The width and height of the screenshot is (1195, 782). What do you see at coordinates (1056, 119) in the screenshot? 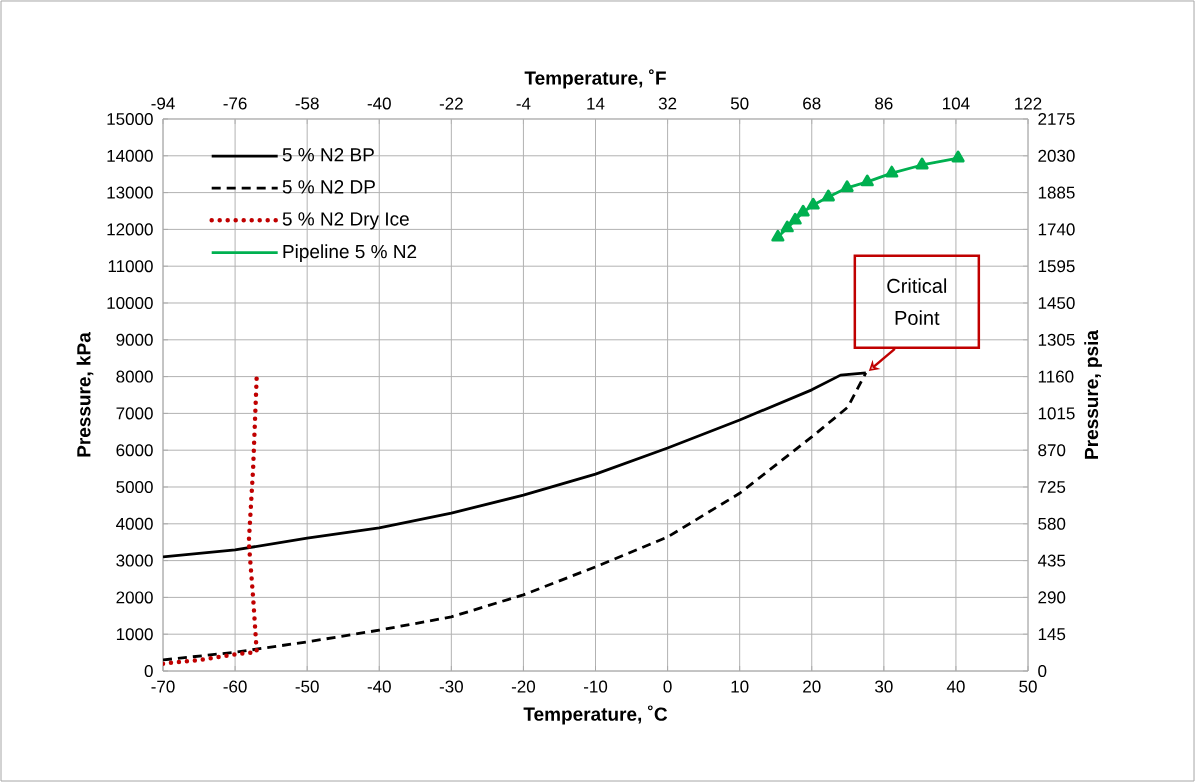
I see `y2-tick-label: 2175` at bounding box center [1056, 119].